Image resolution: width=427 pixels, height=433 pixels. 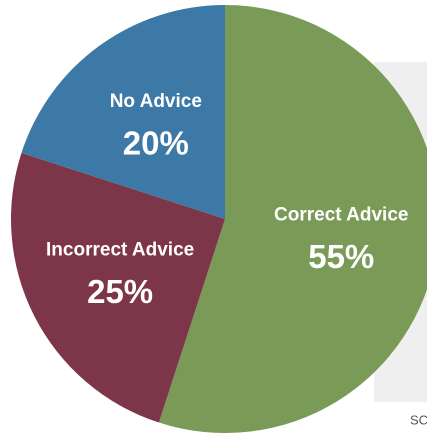 I want to click on slice-label: Incorrect Advice, so click(x=120, y=249).